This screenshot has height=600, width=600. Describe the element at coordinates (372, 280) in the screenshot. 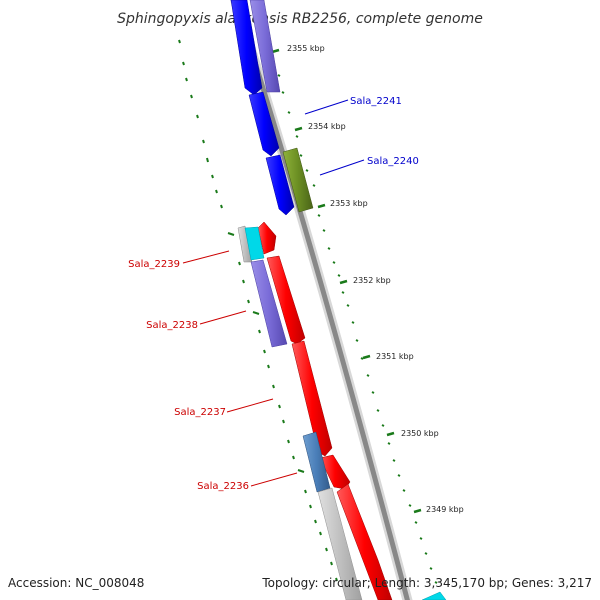

I see `kbp-label: 2352 kbp` at that location.